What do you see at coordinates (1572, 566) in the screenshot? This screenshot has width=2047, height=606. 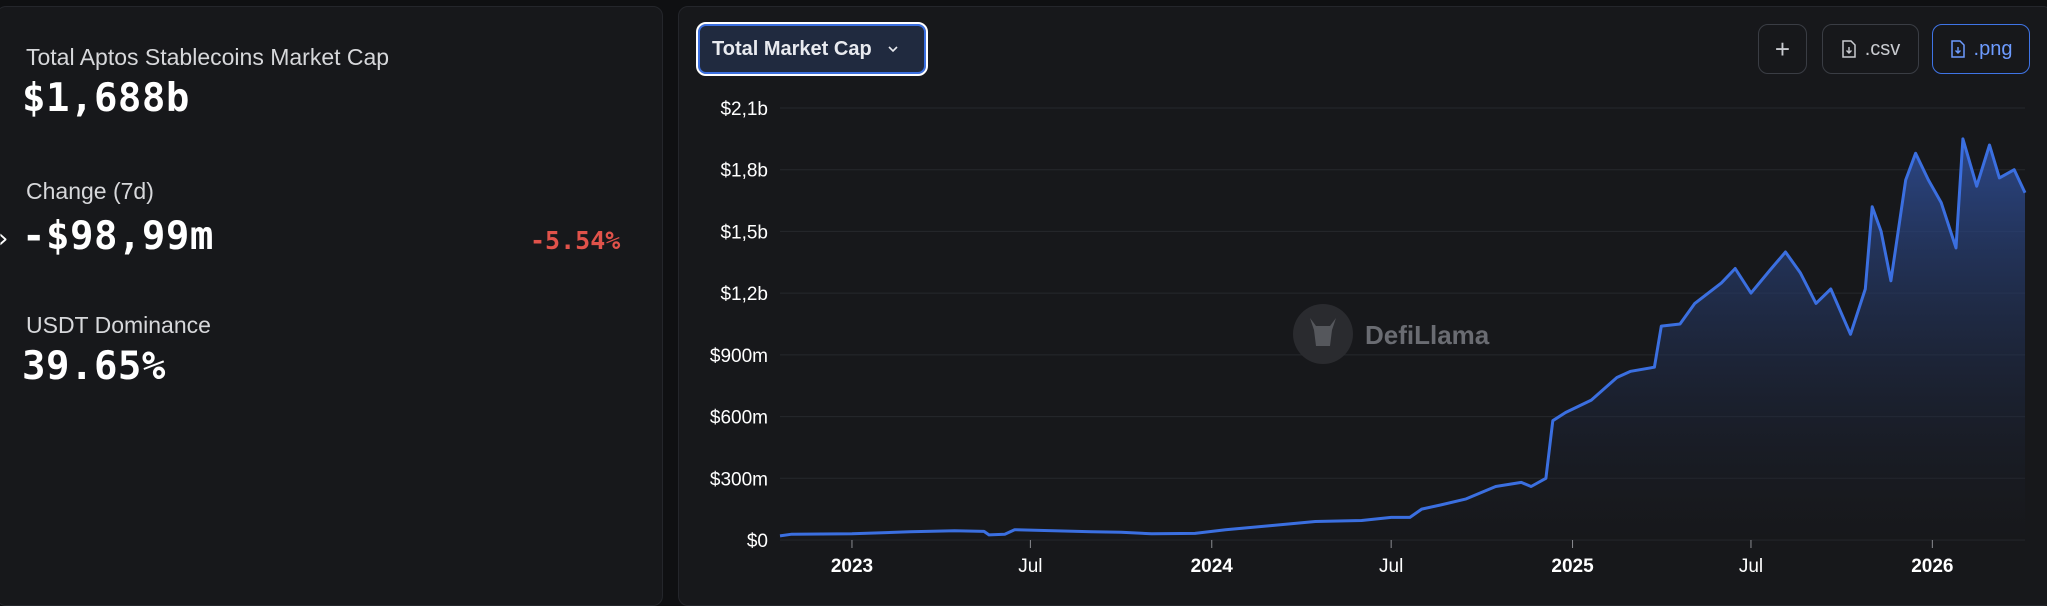 I see `x-tick-label: 2025` at bounding box center [1572, 566].